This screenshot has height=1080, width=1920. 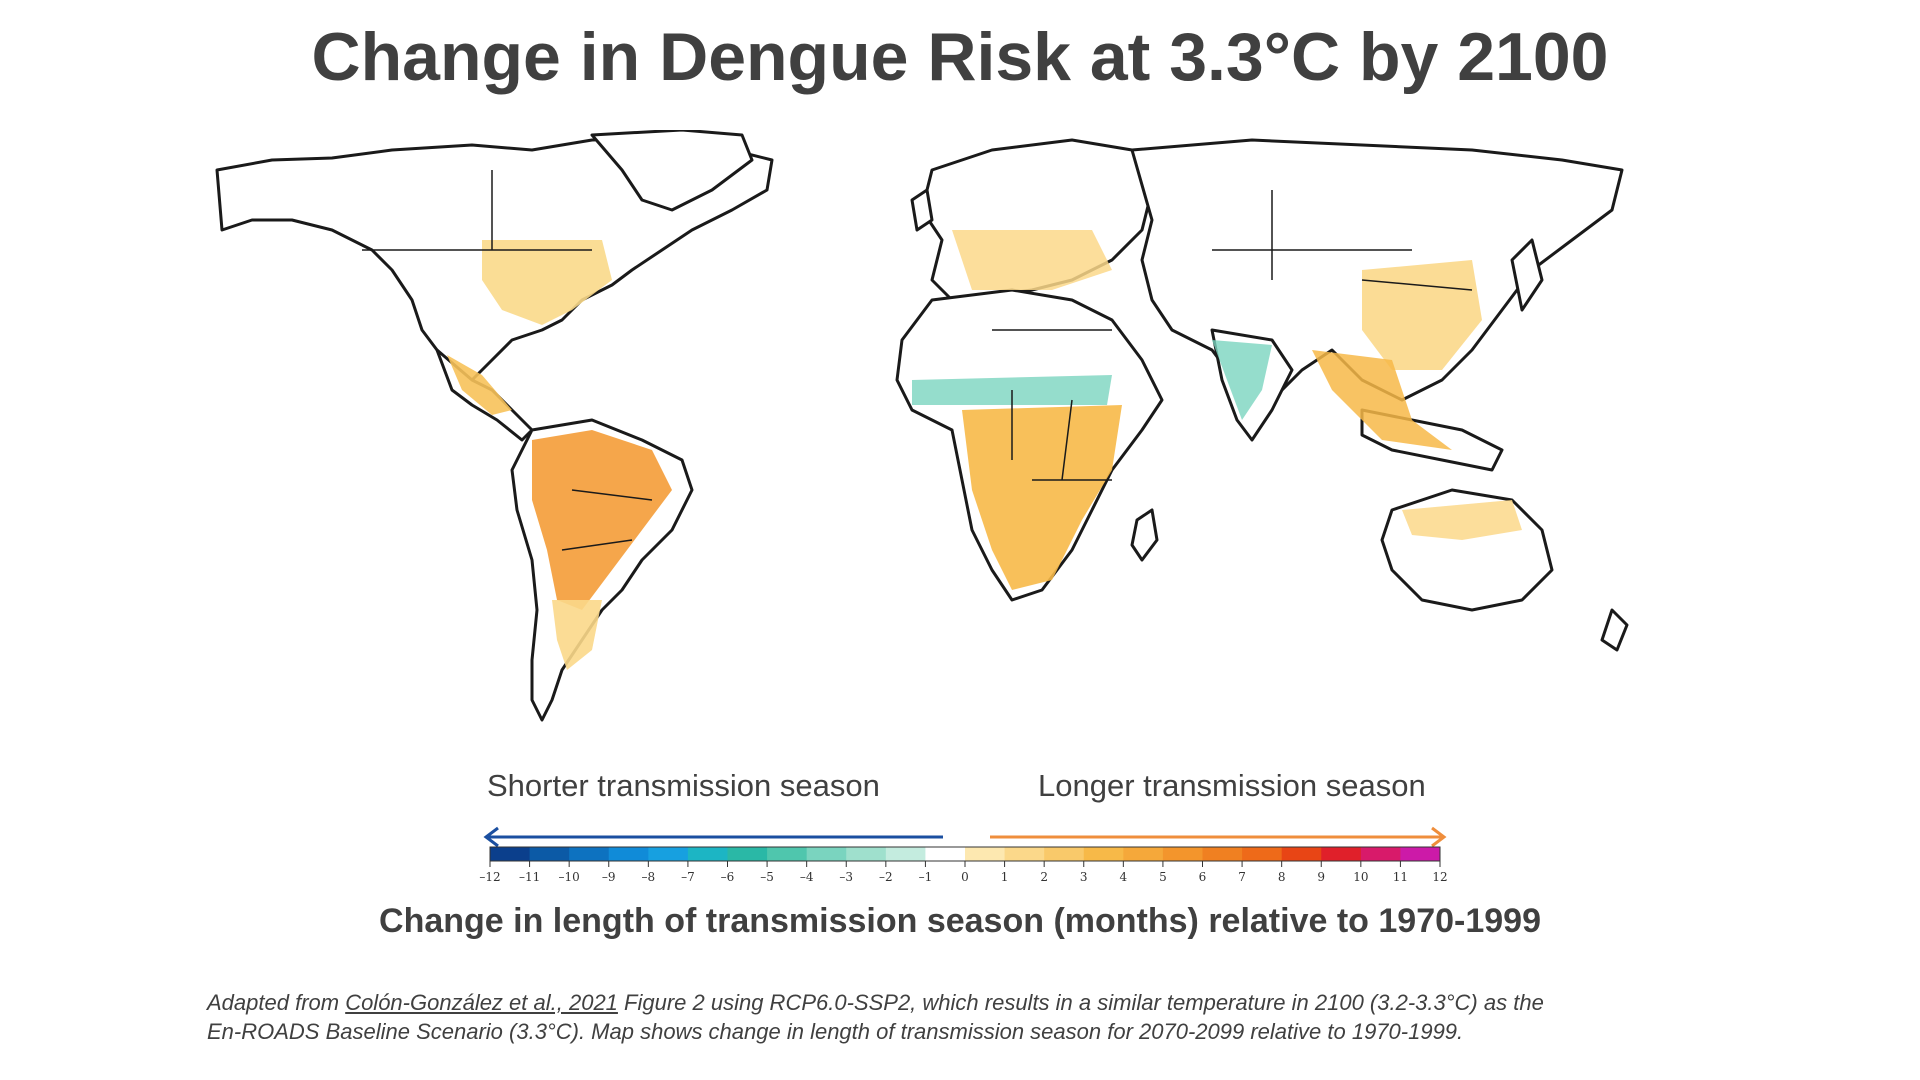 I want to click on colorbar-tick-label: 10, so click(x=1360, y=877).